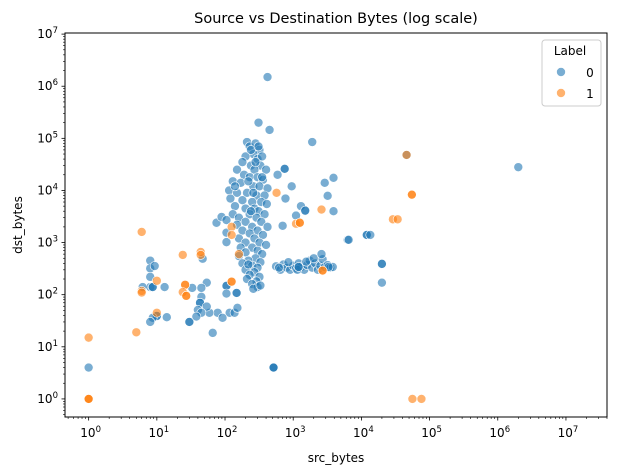 This screenshot has width=617, height=475. What do you see at coordinates (227, 432) in the screenshot?
I see `x-tick-label: 102` at bounding box center [227, 432].